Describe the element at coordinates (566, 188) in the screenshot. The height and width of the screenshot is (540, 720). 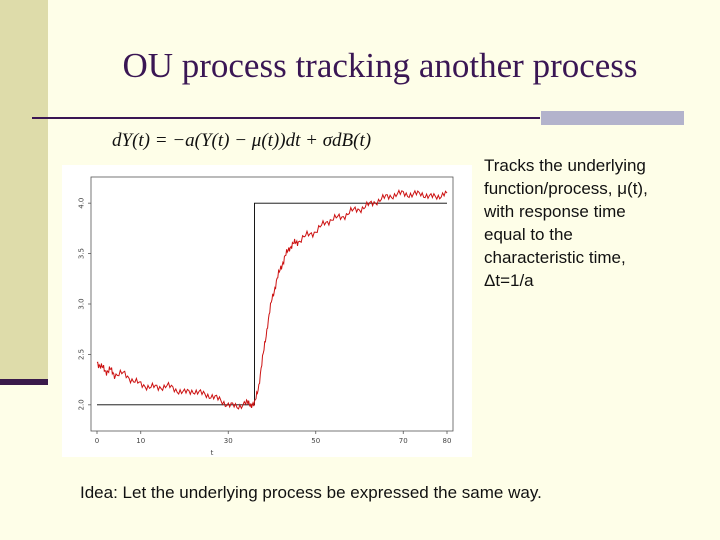
I see `side-text-line: function/process, μ(t),` at that location.